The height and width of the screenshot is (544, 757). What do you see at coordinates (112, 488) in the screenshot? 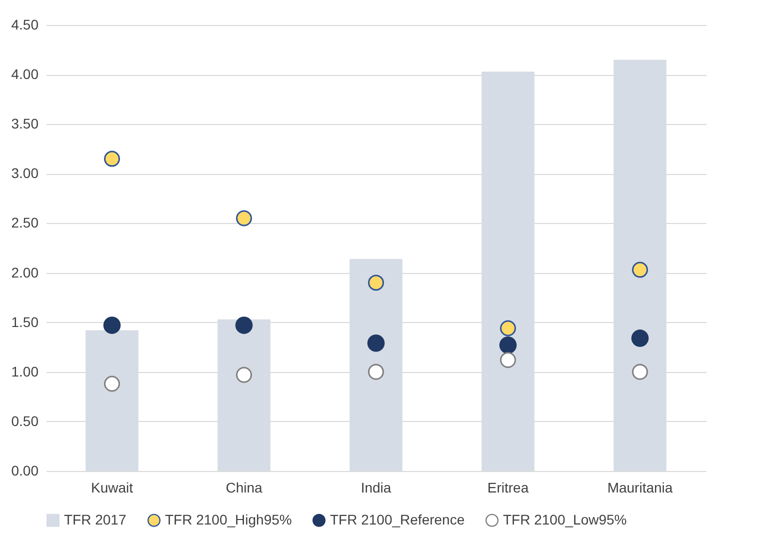
I see `x-tick-label: Kuwait` at bounding box center [112, 488].